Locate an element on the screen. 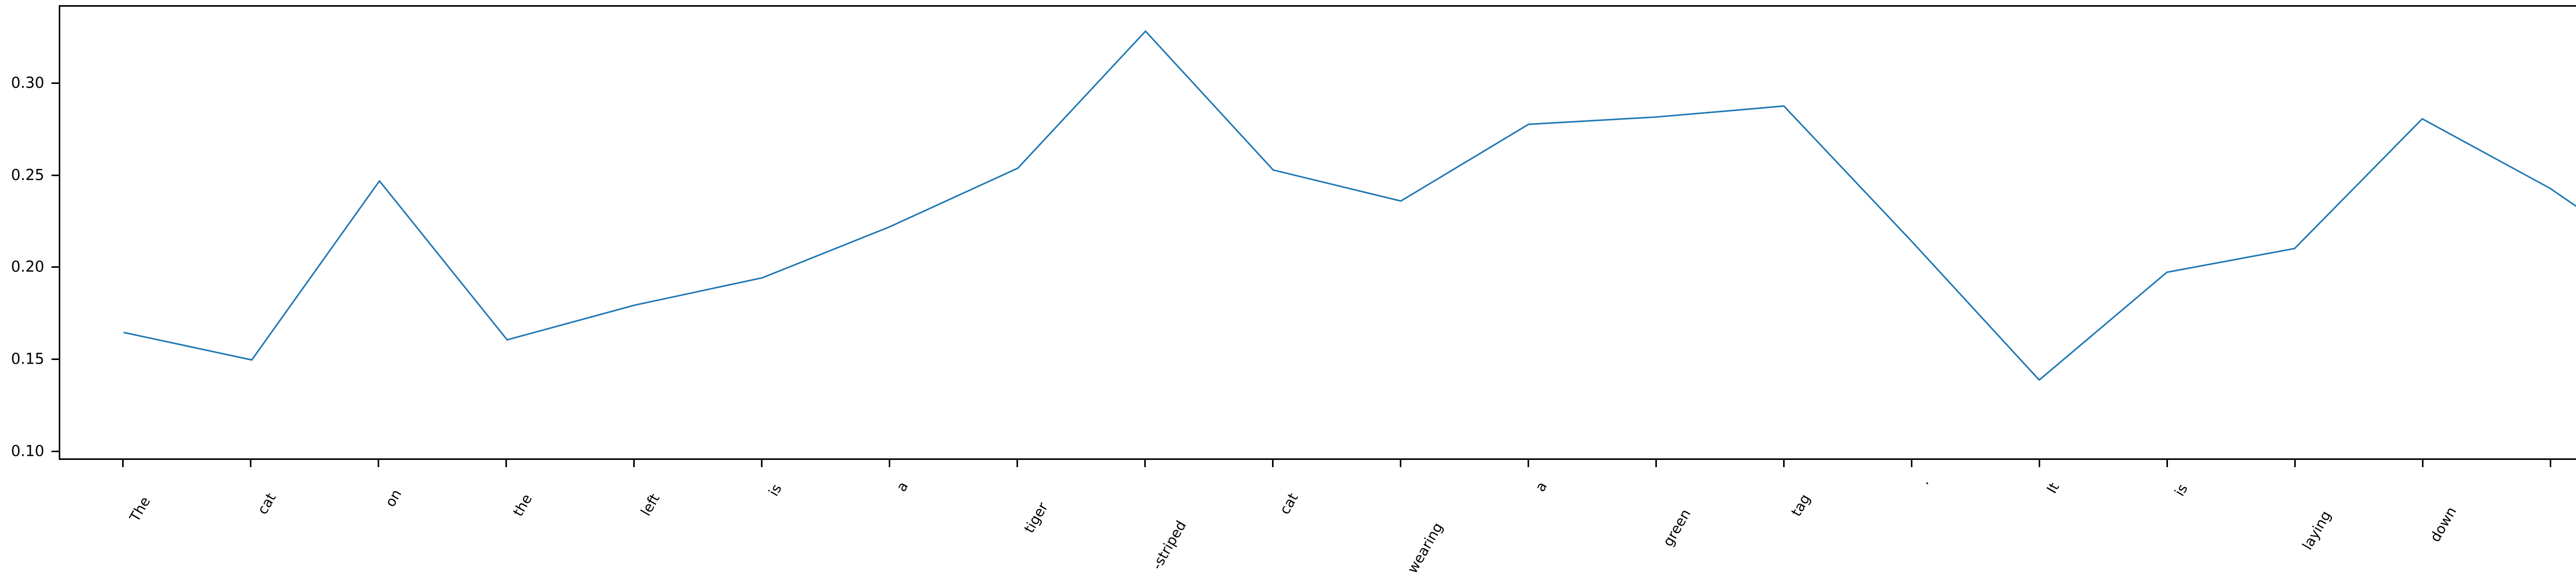  x-tick-label: . is located at coordinates (1925, 479).